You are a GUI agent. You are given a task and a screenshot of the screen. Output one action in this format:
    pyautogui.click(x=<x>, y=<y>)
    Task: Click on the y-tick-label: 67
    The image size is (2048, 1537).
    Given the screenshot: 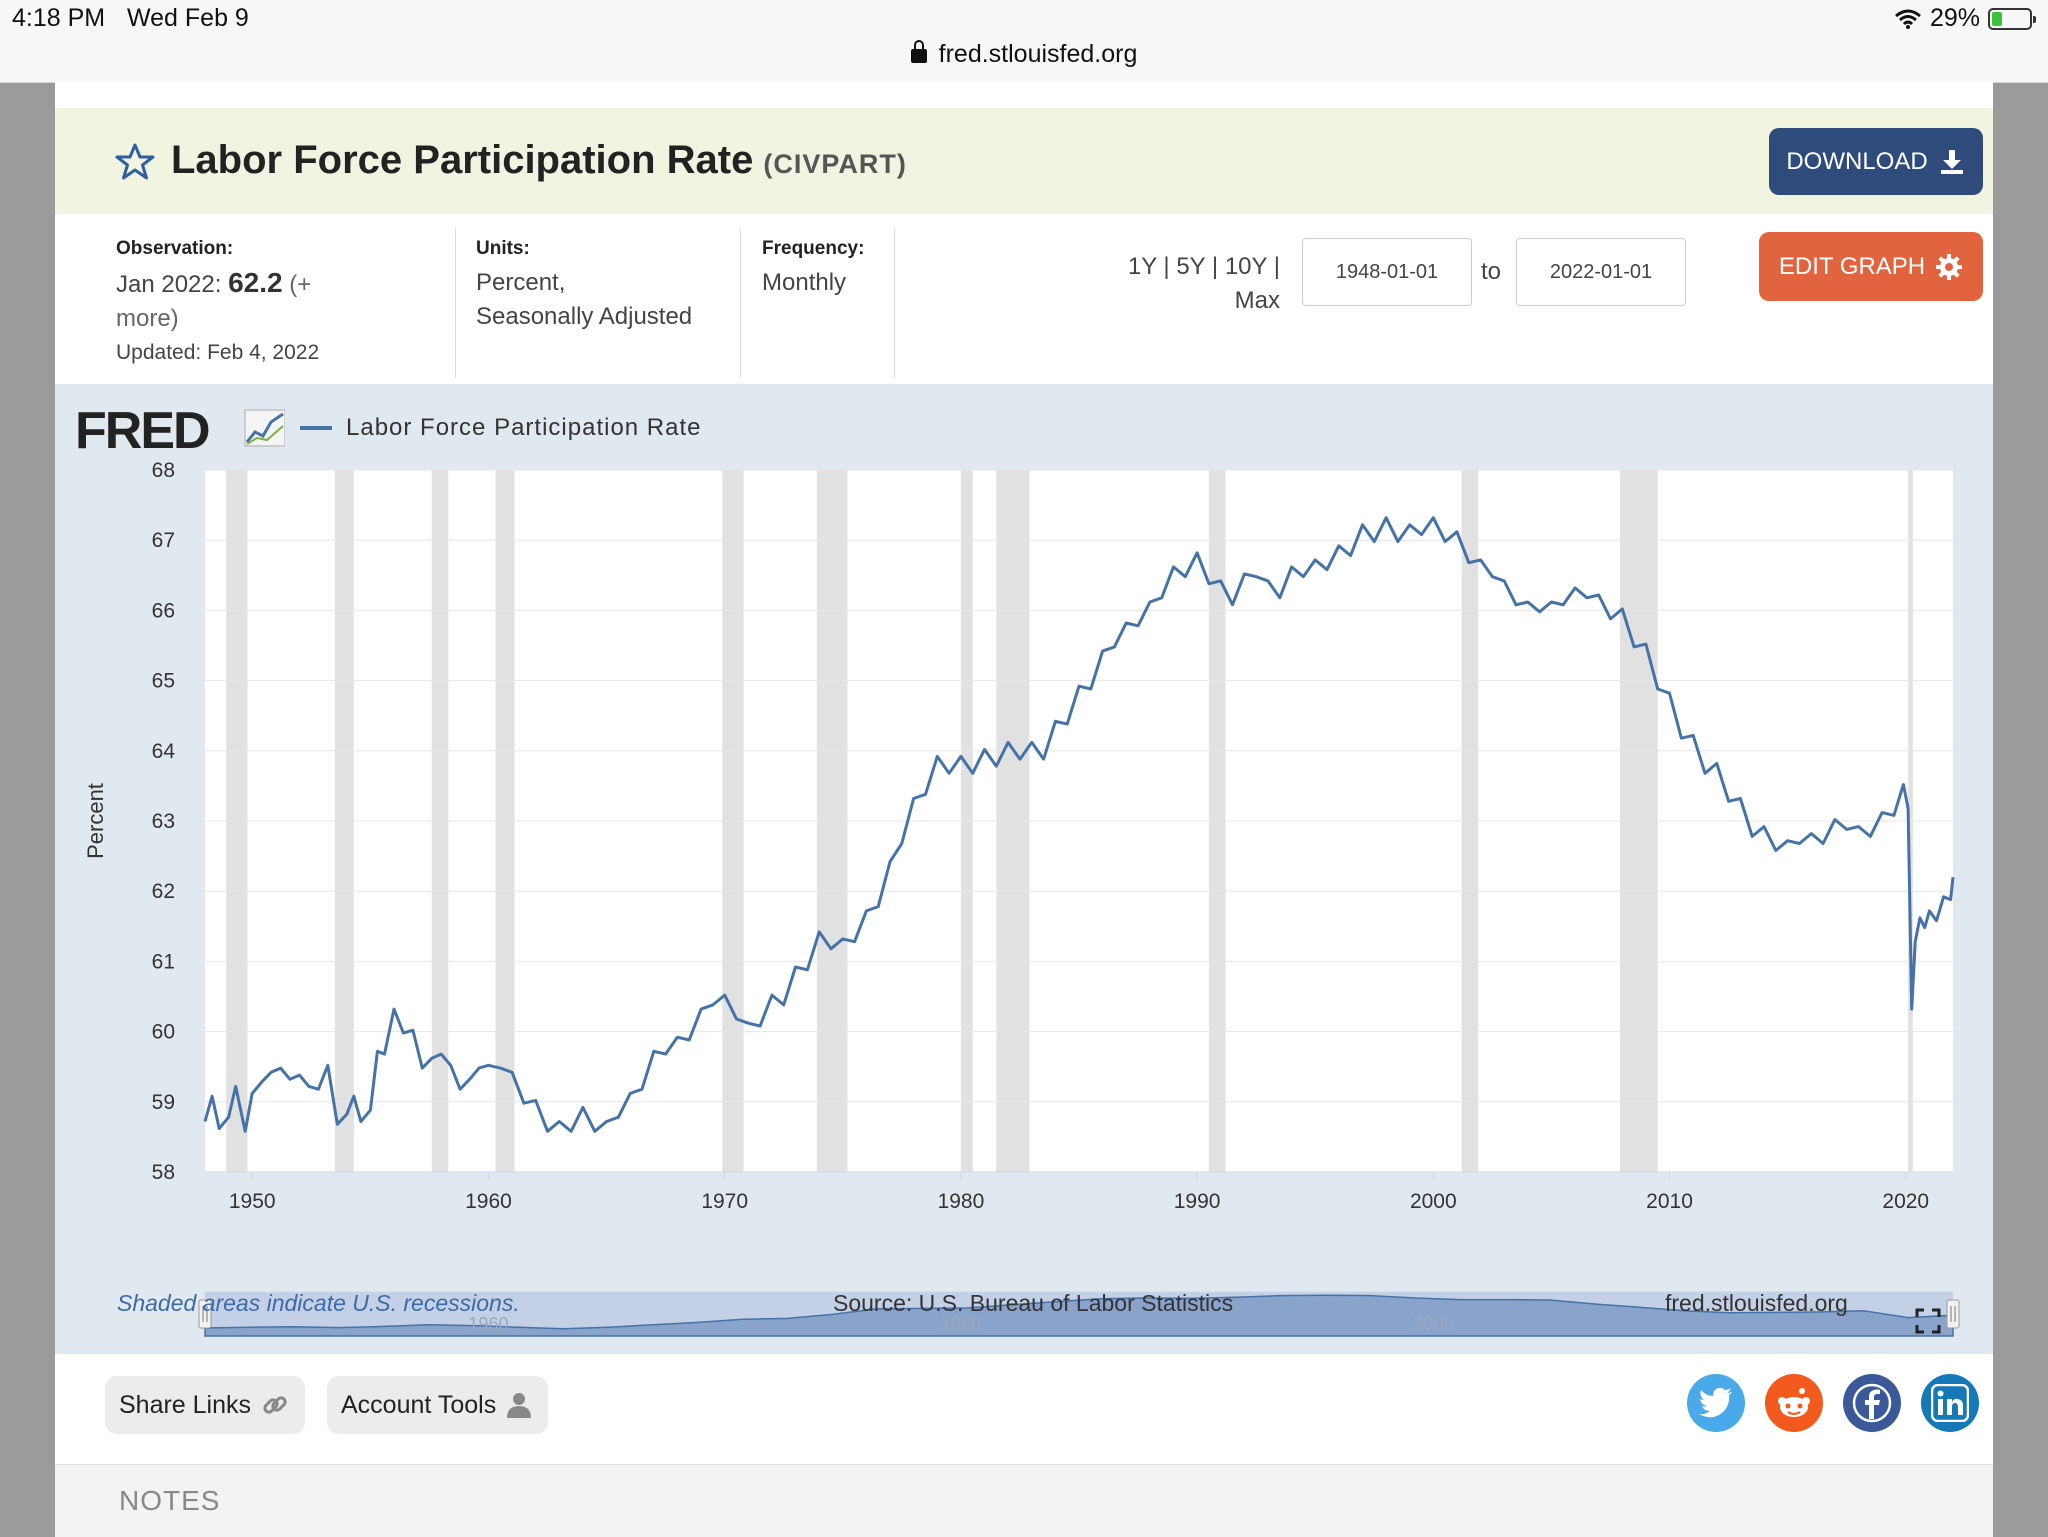 What is the action you would take?
    pyautogui.click(x=163, y=540)
    